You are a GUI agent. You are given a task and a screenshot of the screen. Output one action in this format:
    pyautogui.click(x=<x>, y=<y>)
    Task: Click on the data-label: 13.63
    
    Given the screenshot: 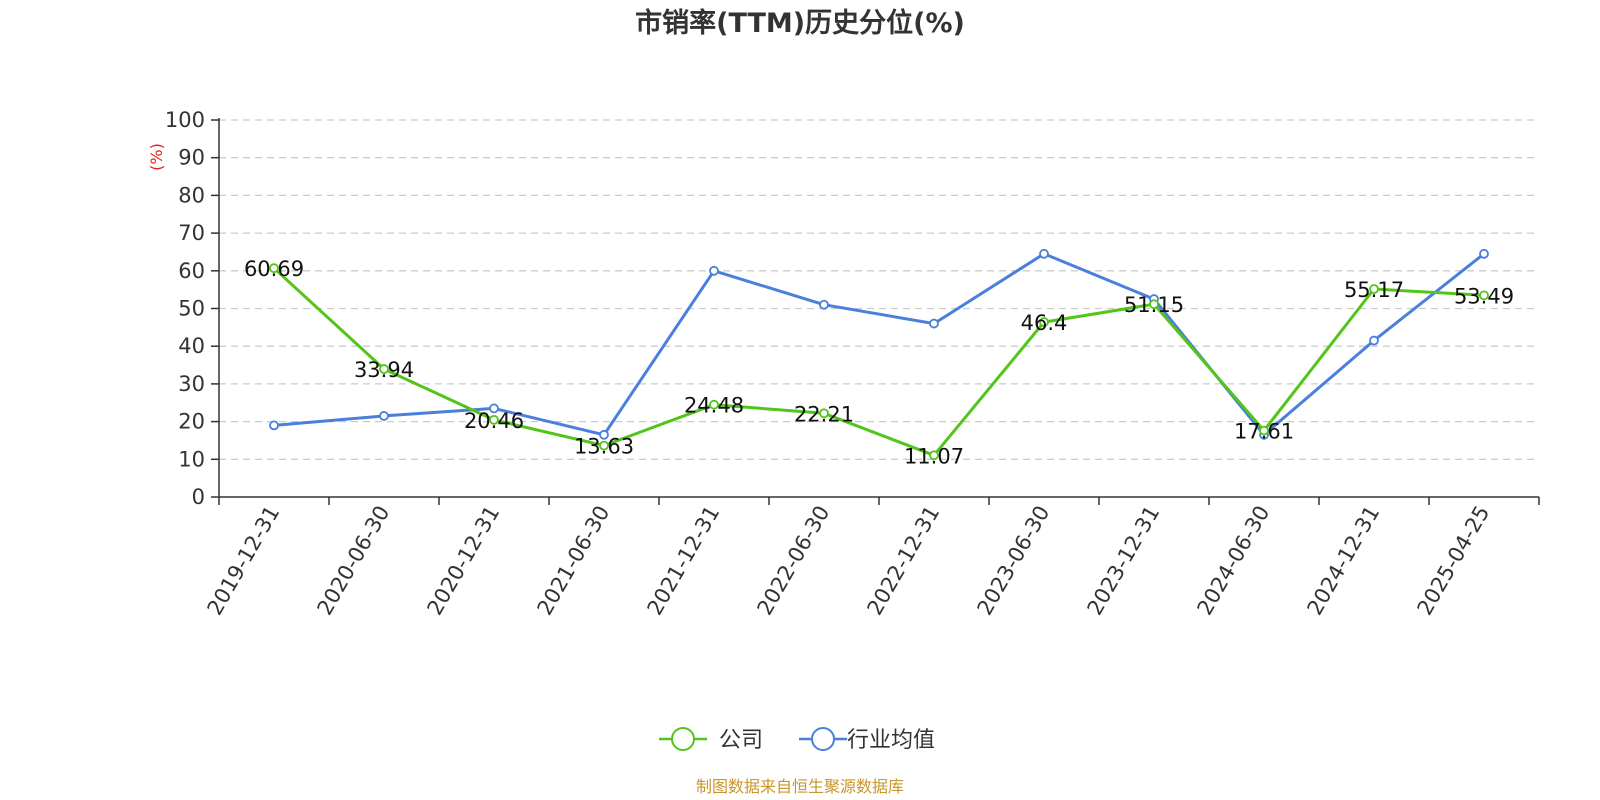 What is the action you would take?
    pyautogui.click(x=604, y=447)
    